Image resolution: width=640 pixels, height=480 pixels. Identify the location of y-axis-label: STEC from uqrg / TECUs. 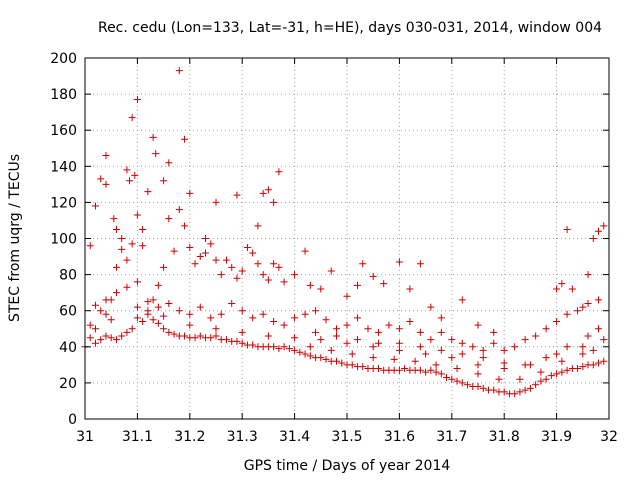
(15, 238).